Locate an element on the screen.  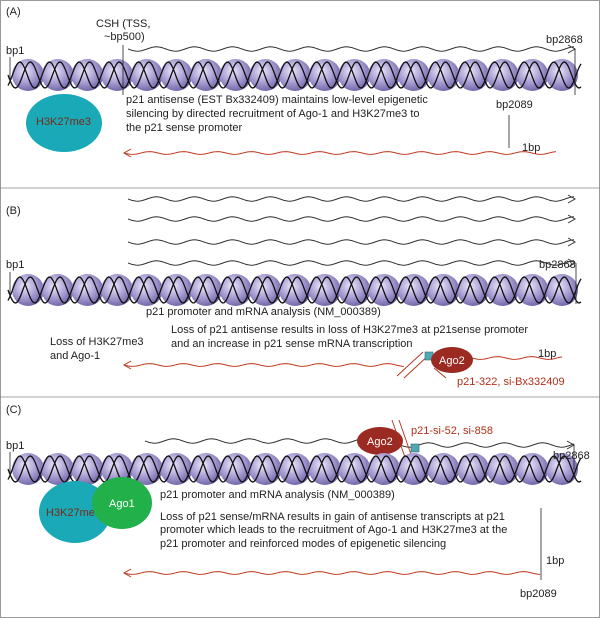
panel-a-bp1: bp1 is located at coordinates (15, 51).